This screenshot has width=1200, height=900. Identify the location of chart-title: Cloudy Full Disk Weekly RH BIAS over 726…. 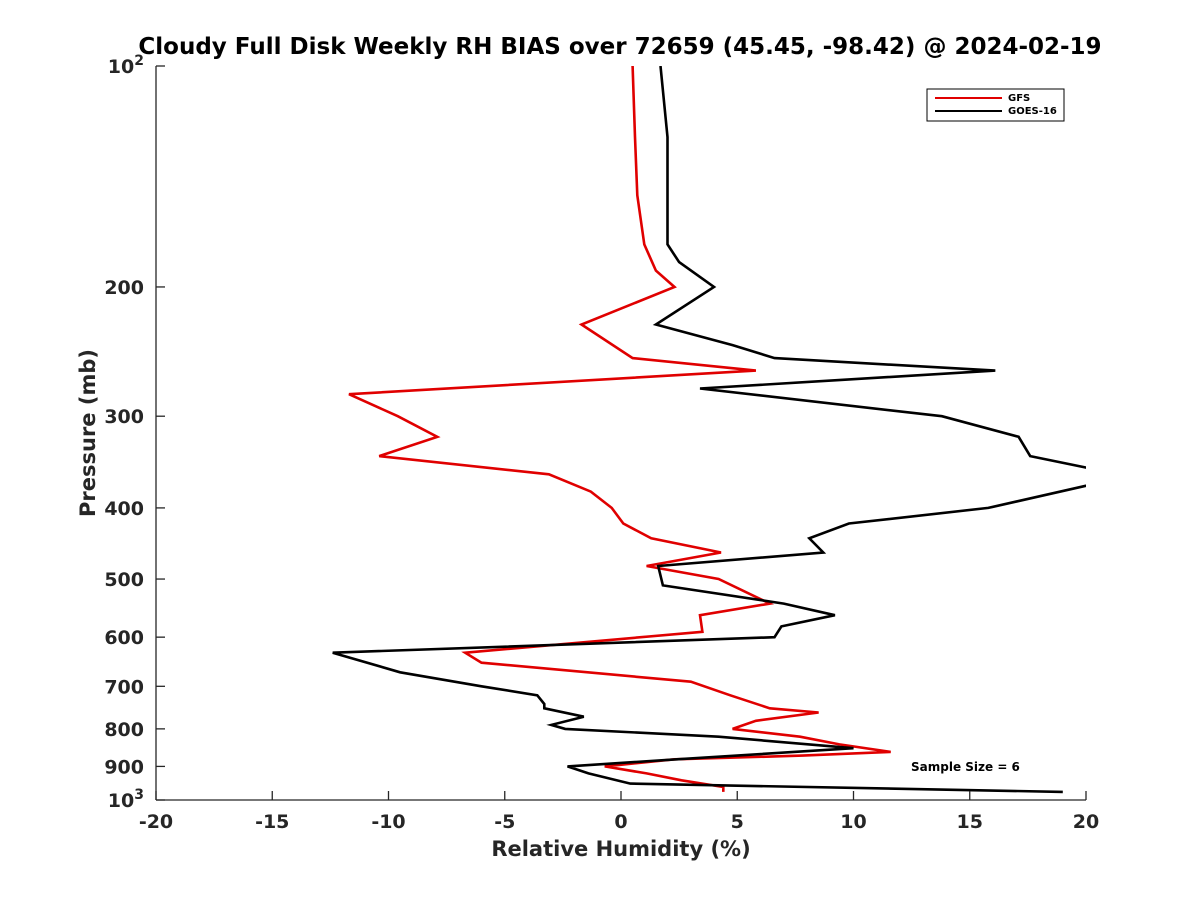
(619, 47).